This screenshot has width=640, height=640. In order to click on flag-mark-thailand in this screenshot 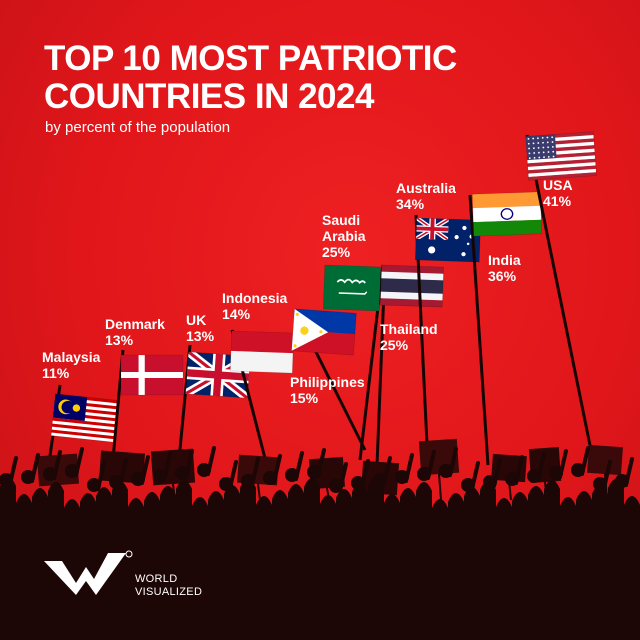, I will do `click(409, 365)`.